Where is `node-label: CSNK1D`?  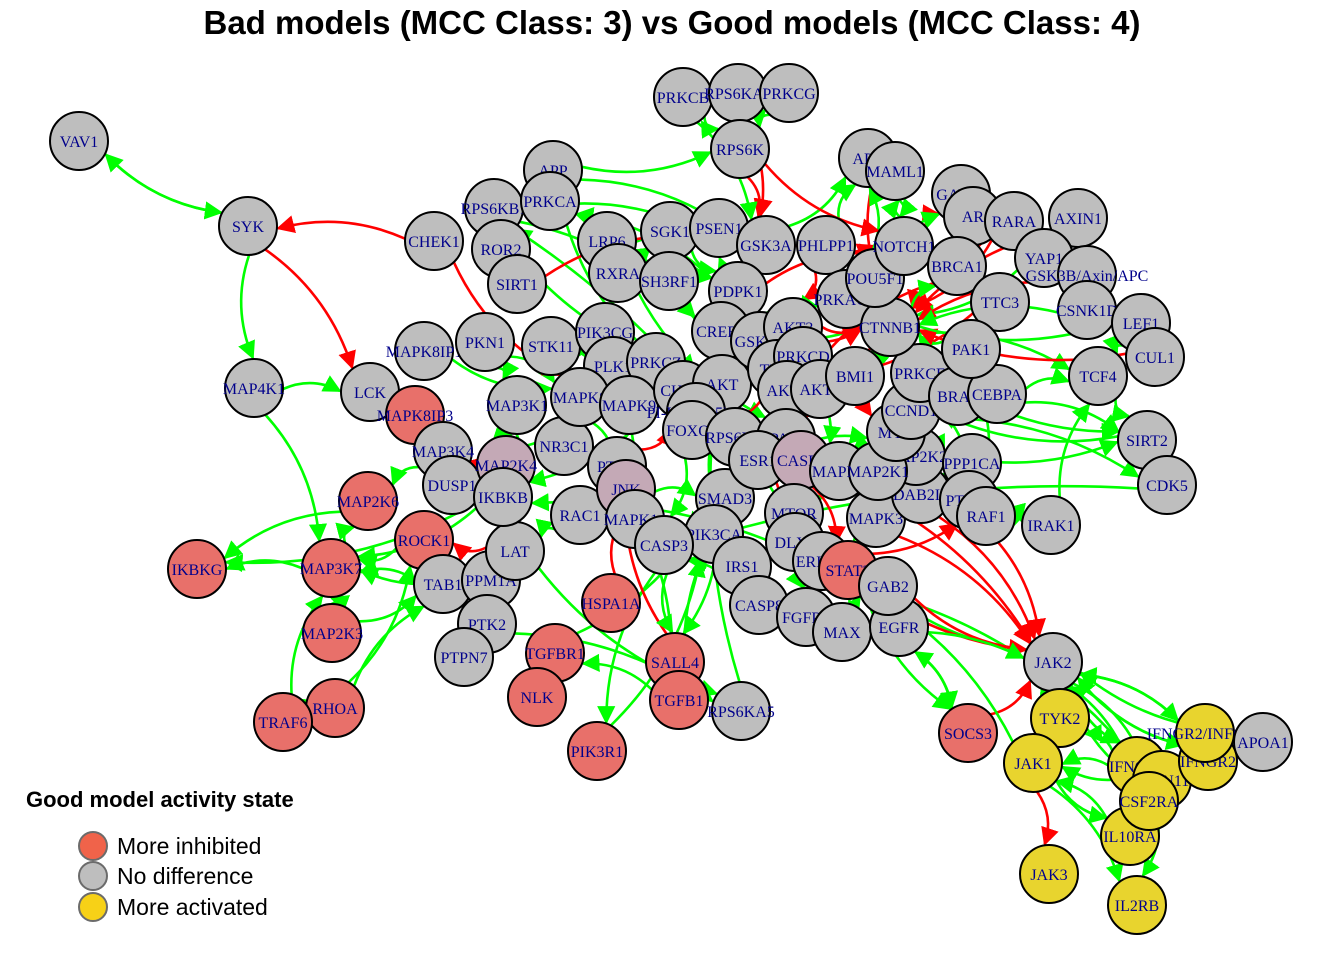
node-label: CSNK1D is located at coordinates (1087, 311).